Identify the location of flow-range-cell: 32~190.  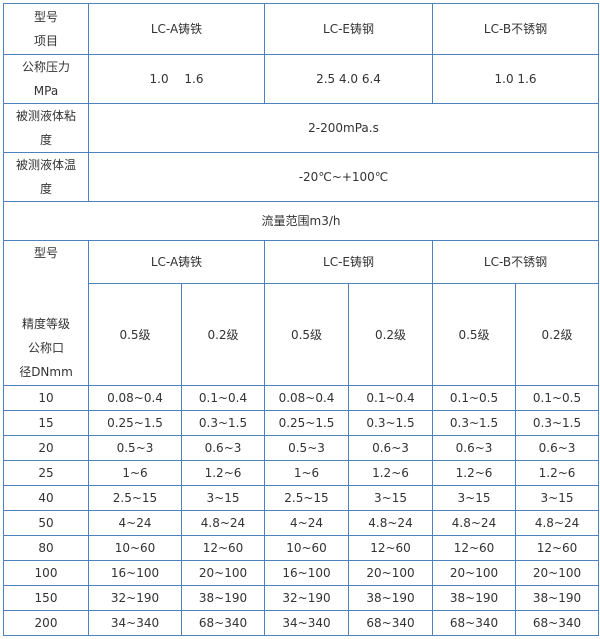
(135, 598).